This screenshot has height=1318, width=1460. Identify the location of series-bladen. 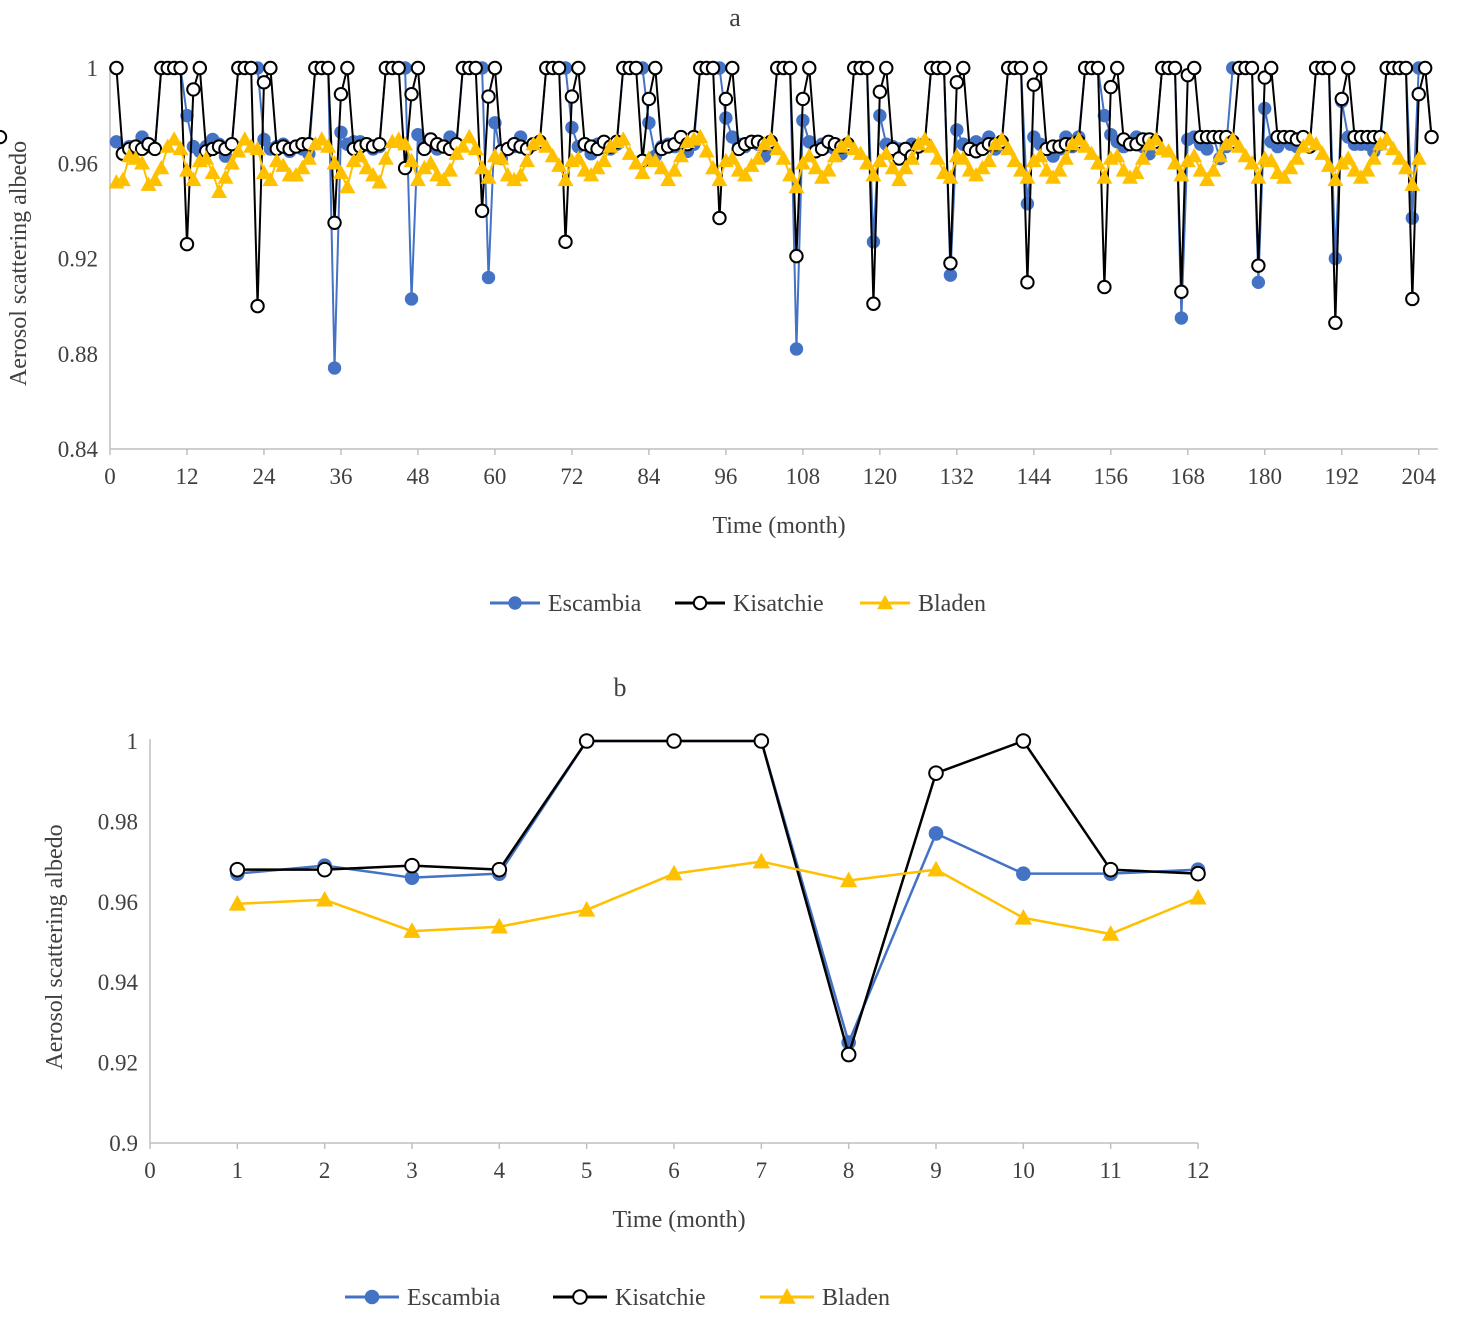
(717, 896).